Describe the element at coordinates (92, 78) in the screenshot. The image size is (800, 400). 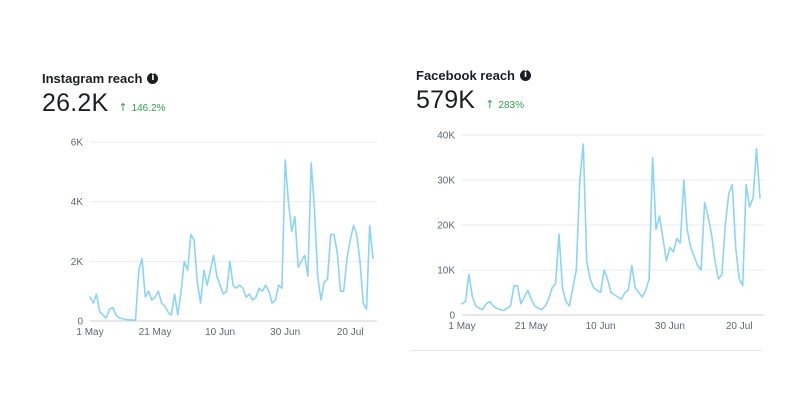
I see `instagram-reach-title: Instagram reach` at that location.